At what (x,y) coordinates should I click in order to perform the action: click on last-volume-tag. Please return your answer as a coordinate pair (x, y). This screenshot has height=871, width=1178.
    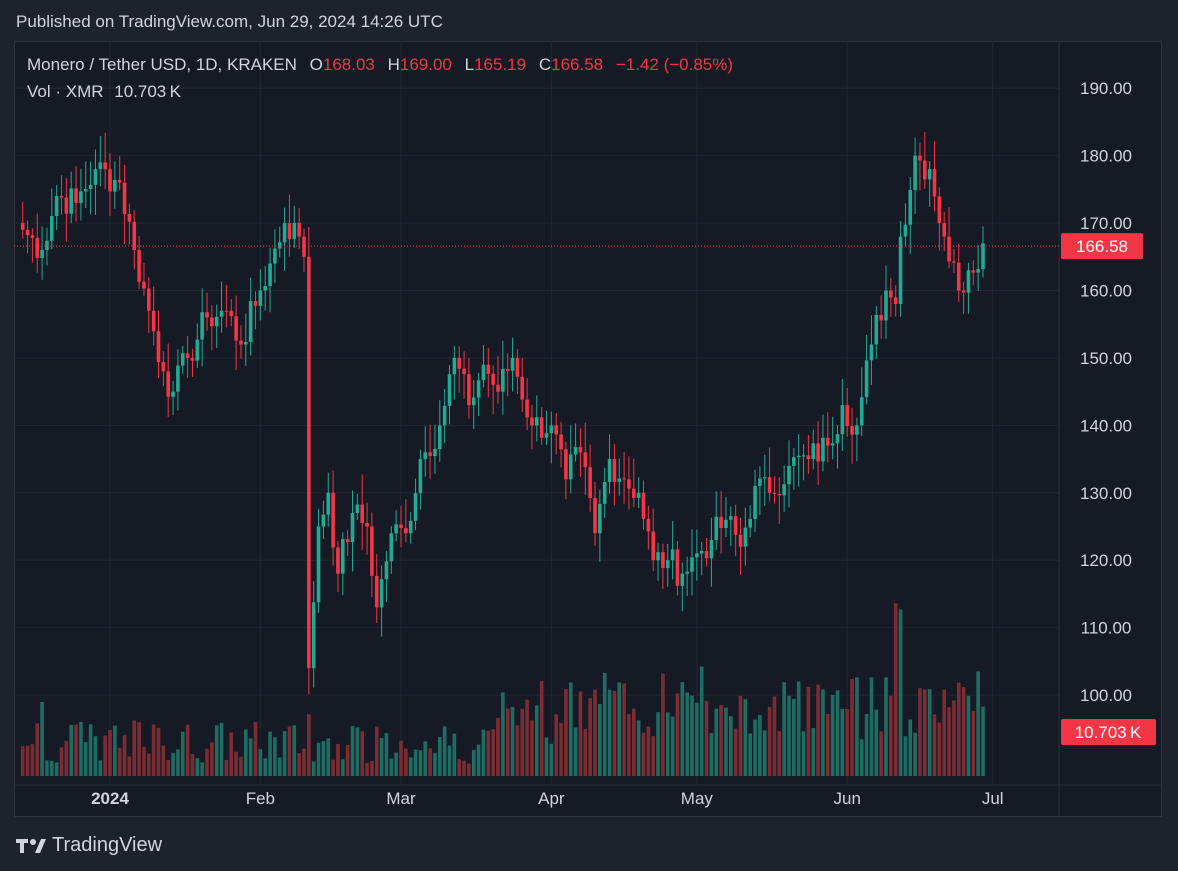
    Looking at the image, I should click on (1108, 732).